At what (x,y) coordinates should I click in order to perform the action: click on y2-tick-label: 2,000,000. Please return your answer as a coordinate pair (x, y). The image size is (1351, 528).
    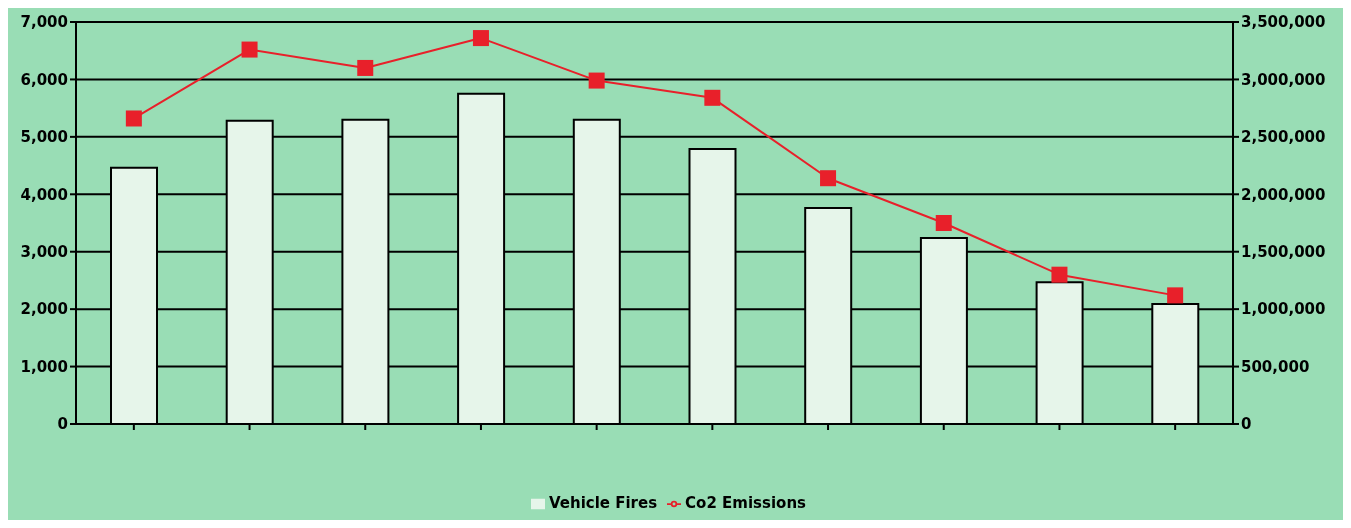
    Looking at the image, I should click on (1283, 194).